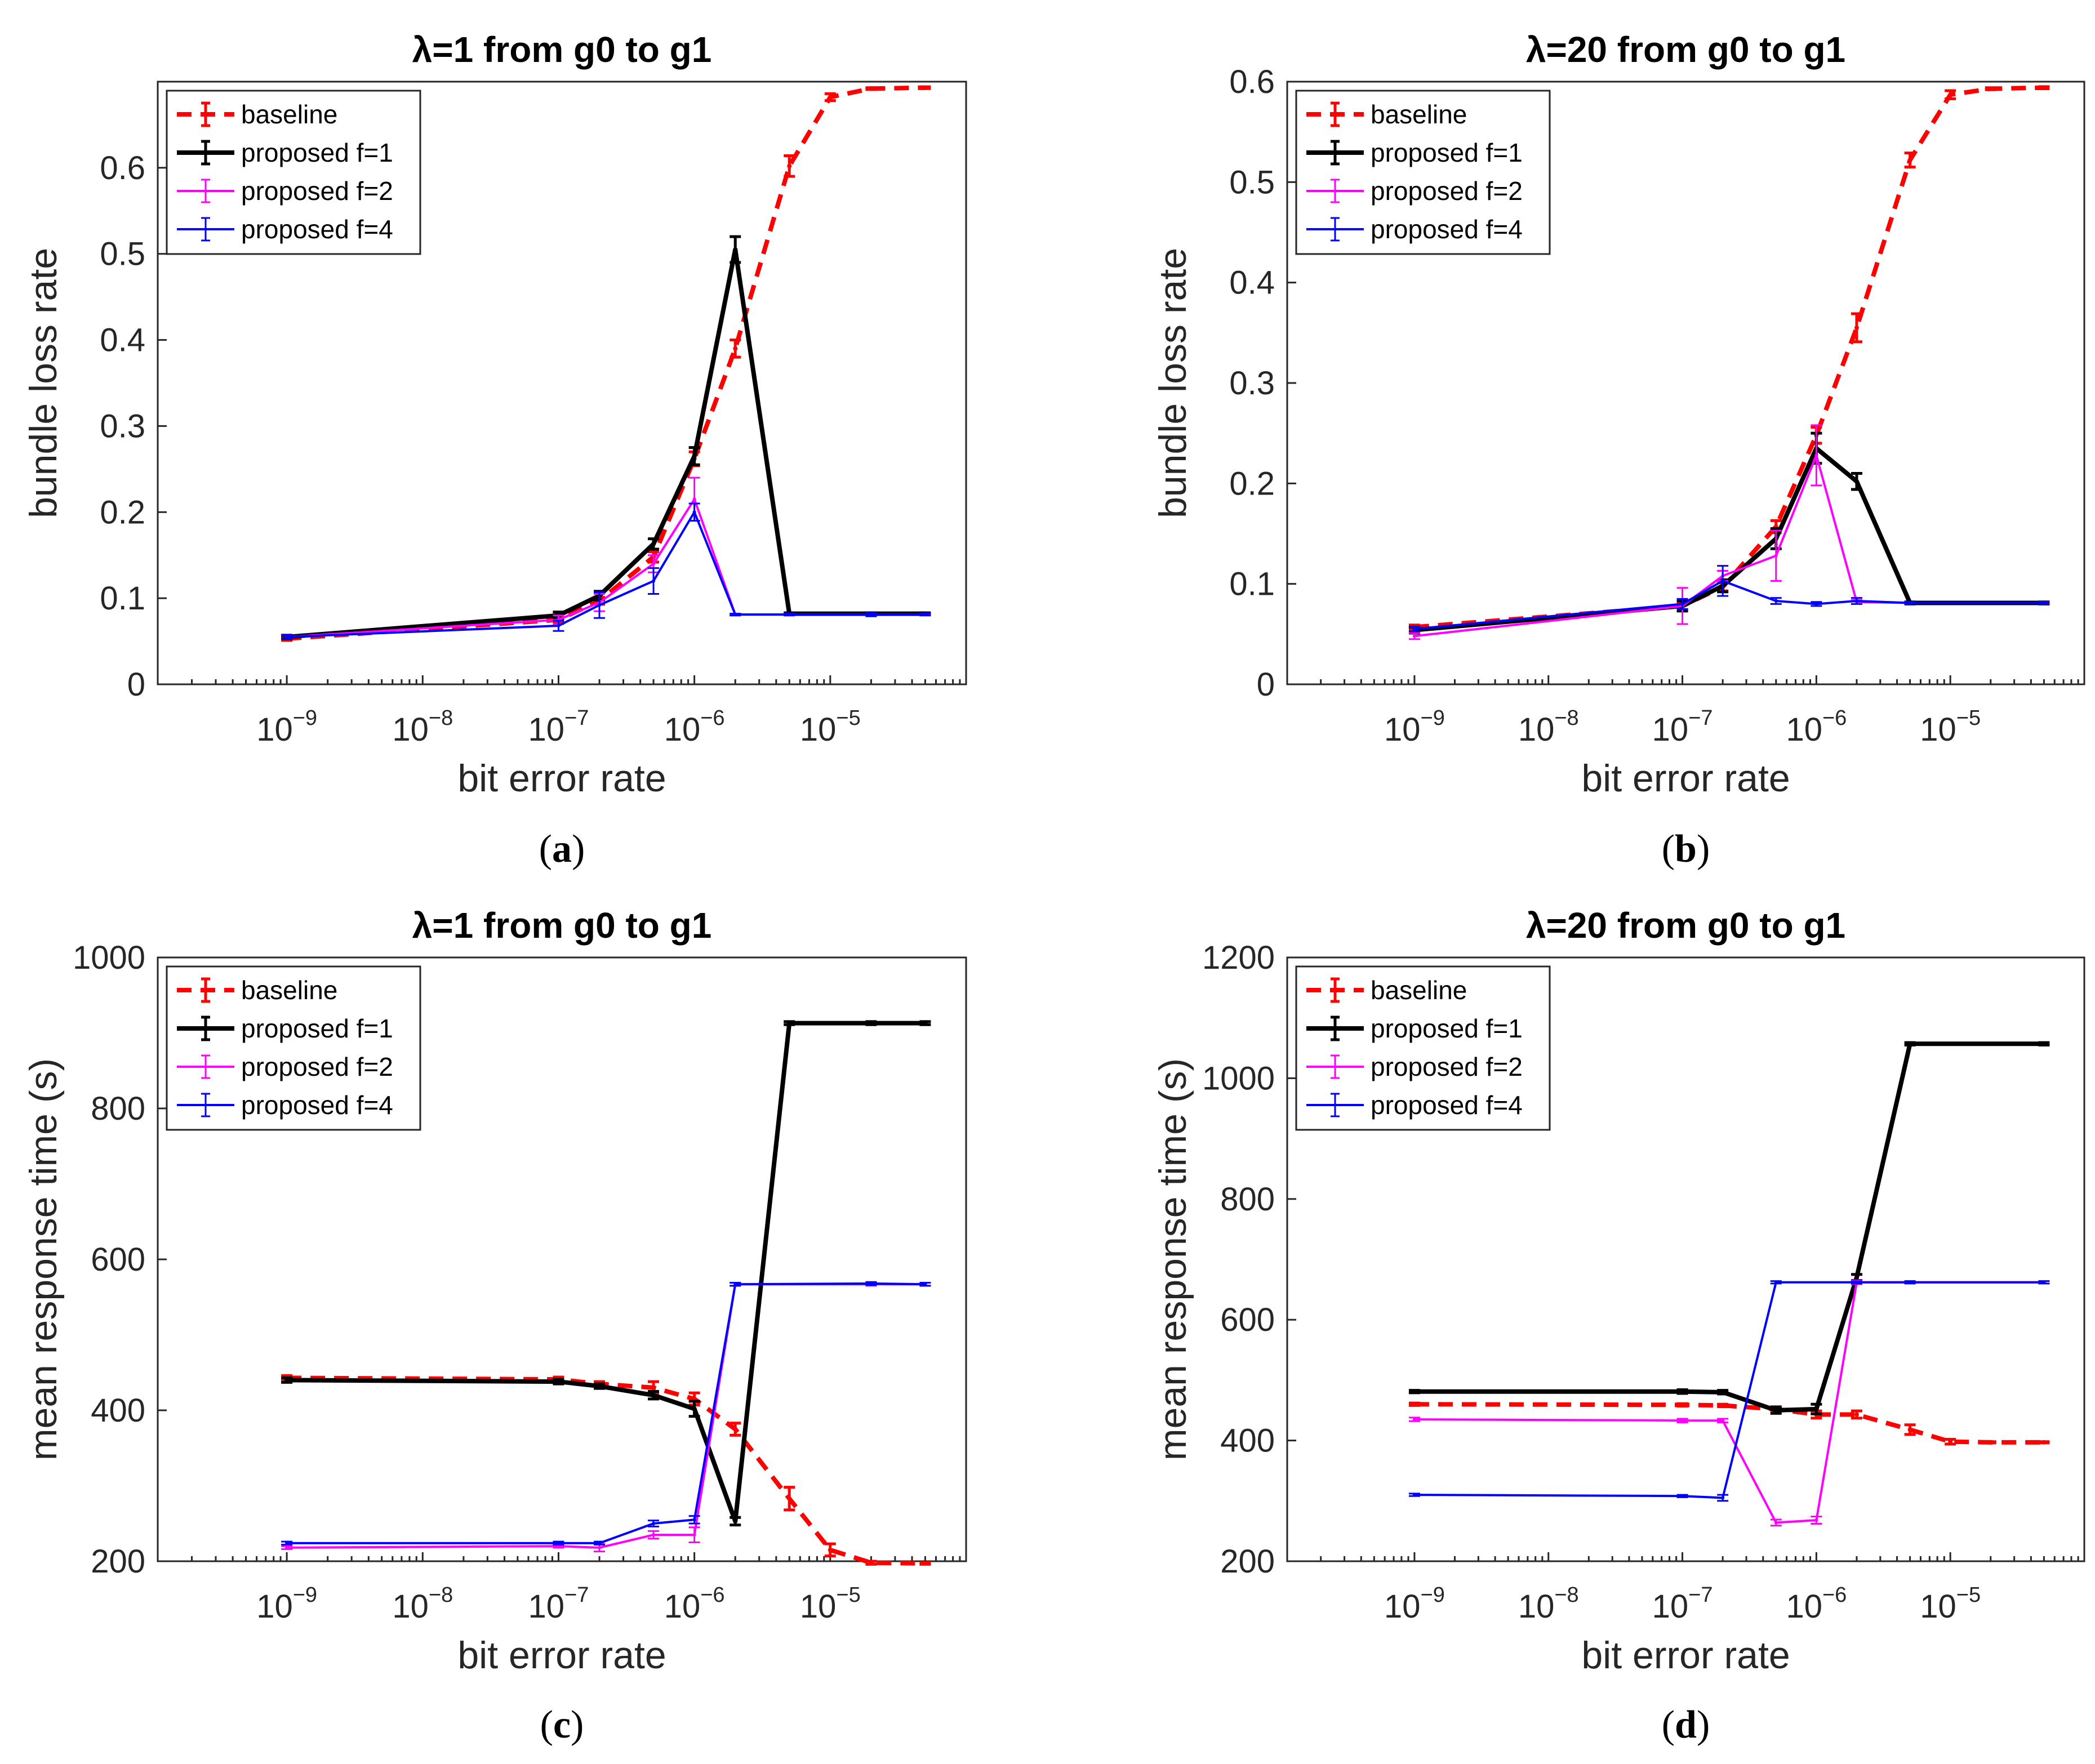  What do you see at coordinates (1238, 957) in the screenshot?
I see `y-tick-label: 1200` at bounding box center [1238, 957].